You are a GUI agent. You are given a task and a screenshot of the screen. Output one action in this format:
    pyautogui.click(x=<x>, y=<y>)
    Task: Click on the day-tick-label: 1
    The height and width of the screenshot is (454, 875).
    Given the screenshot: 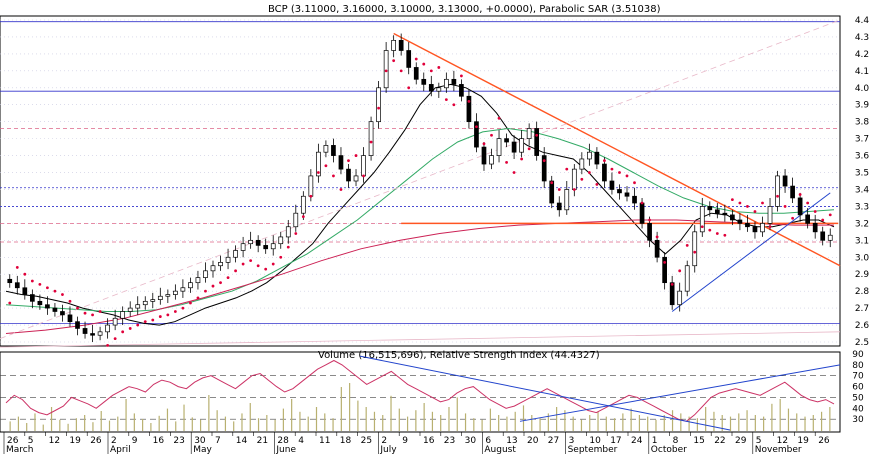 What is the action you would take?
    pyautogui.click(x=655, y=441)
    